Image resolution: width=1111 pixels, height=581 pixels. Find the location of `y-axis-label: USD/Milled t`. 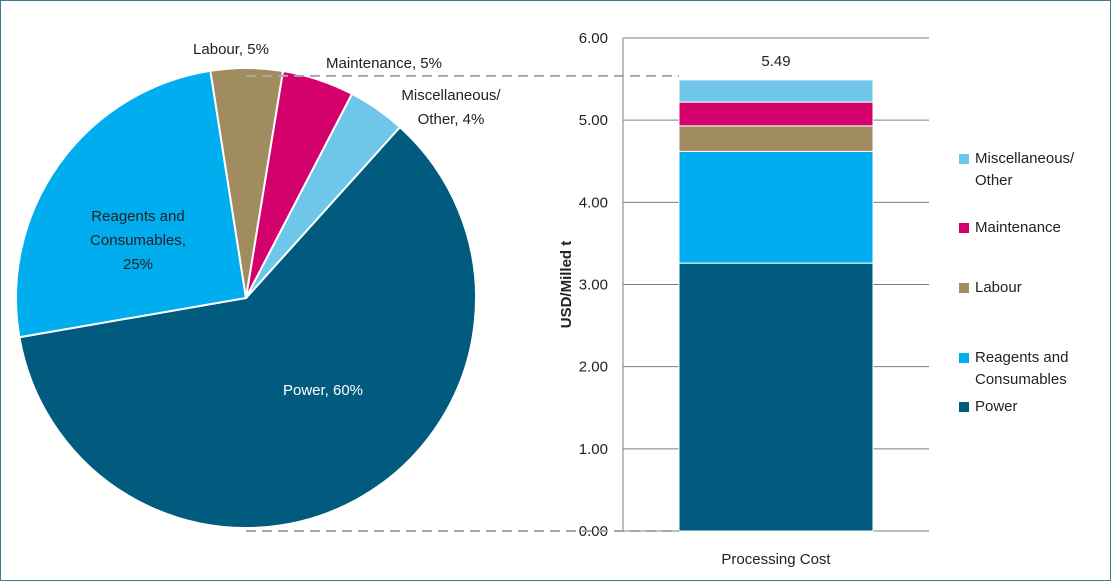

y-axis-label: USD/Milled t is located at coordinates (566, 285).